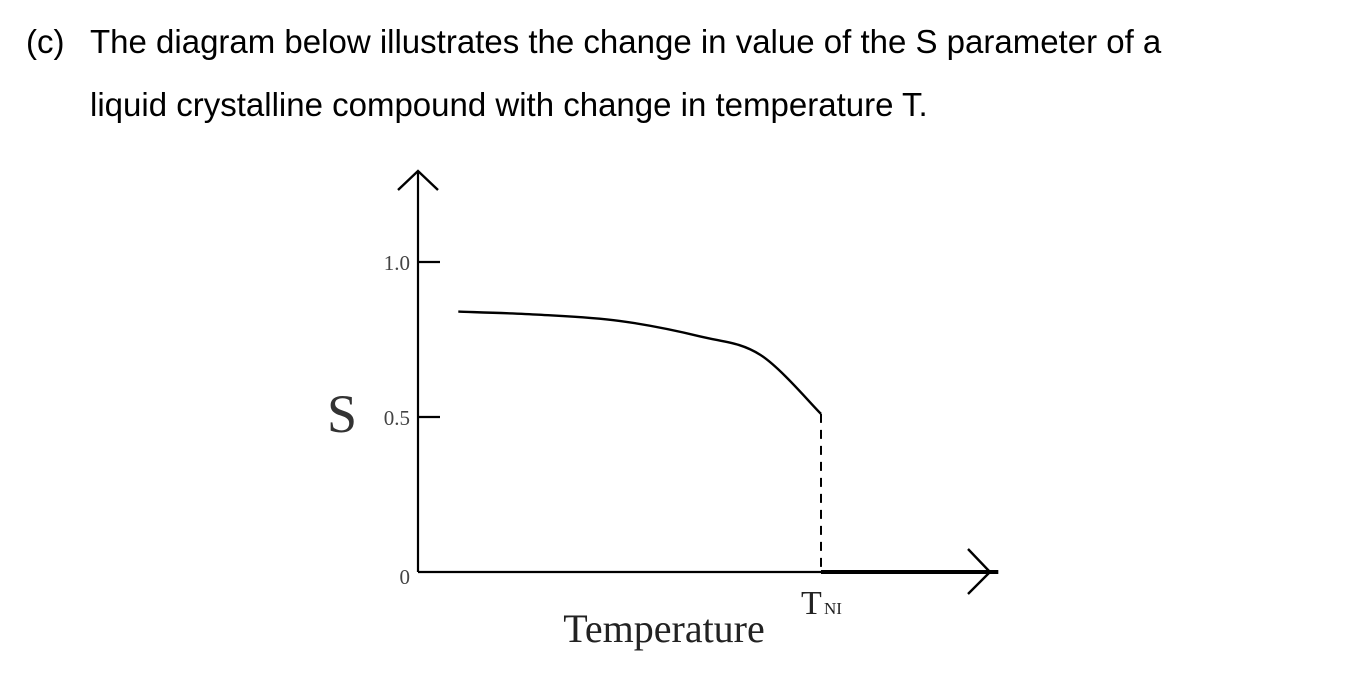  I want to click on y-tick-label-0: 1.0, so click(397, 263).